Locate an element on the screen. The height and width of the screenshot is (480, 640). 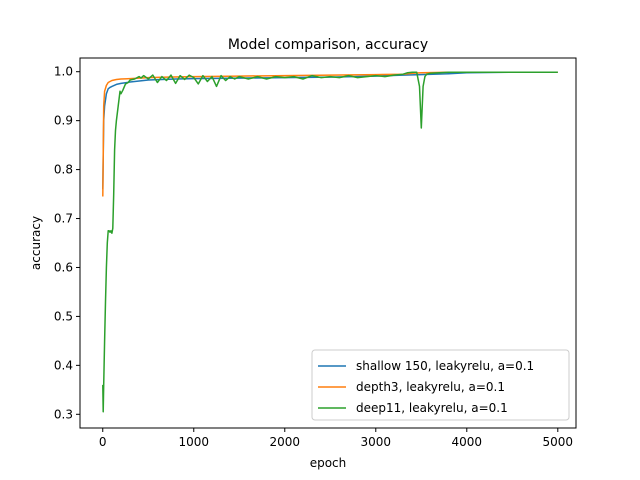
y-tick-label: 0.4 is located at coordinates (63, 365).